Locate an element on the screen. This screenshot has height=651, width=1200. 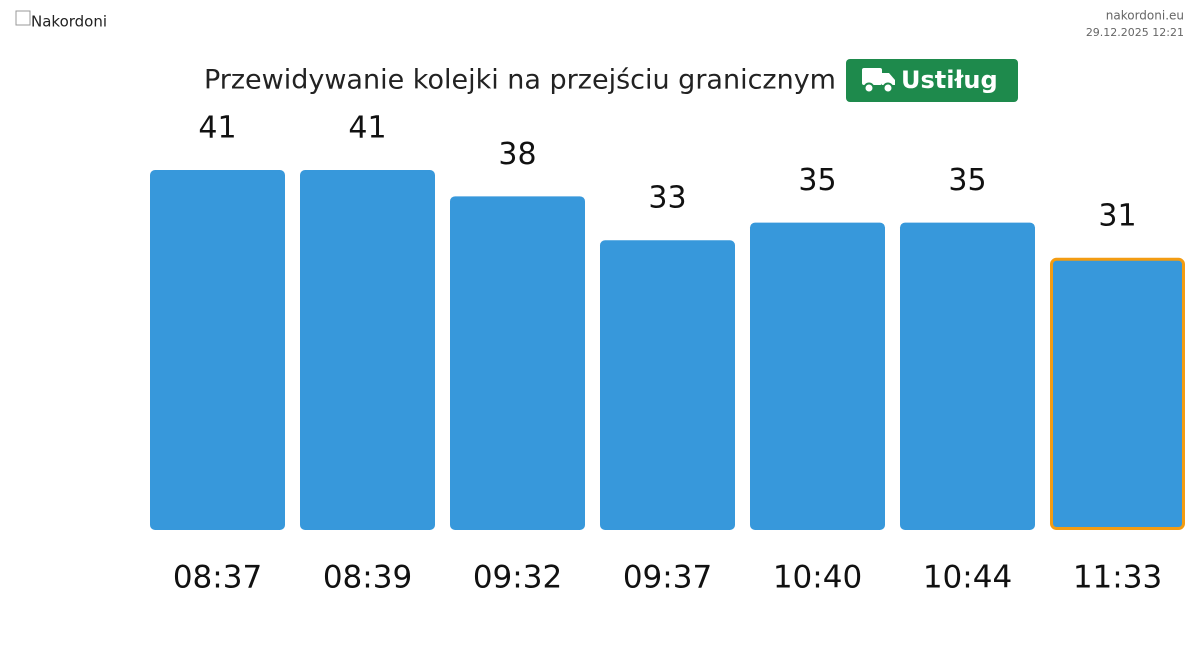
broken-image-icon is located at coordinates (23, 18).